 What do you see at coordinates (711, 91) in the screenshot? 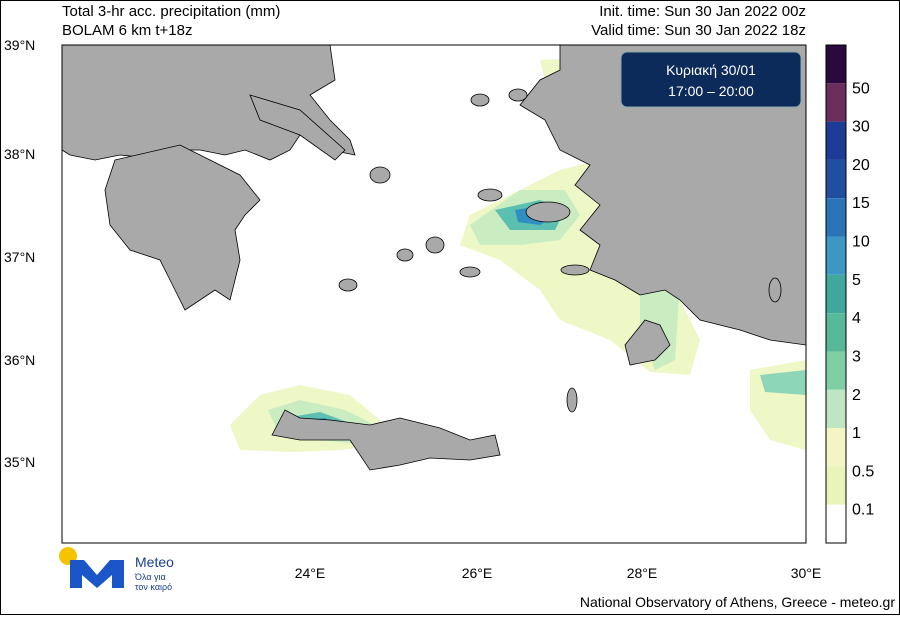
I see `badge-hours: 17:00 – 20:00` at bounding box center [711, 91].